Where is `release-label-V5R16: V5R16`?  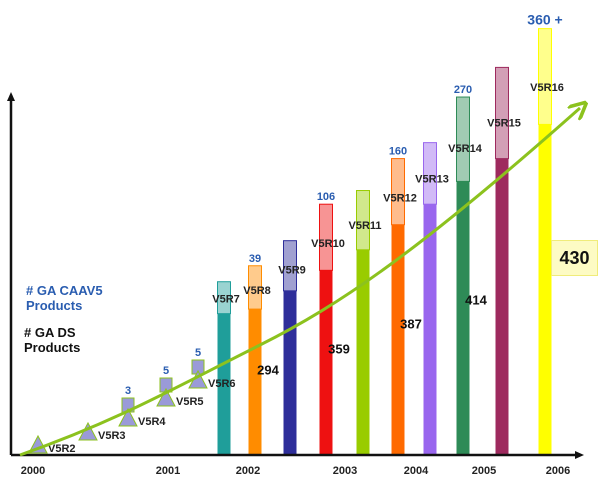
release-label-V5R16: V5R16 is located at coordinates (547, 88).